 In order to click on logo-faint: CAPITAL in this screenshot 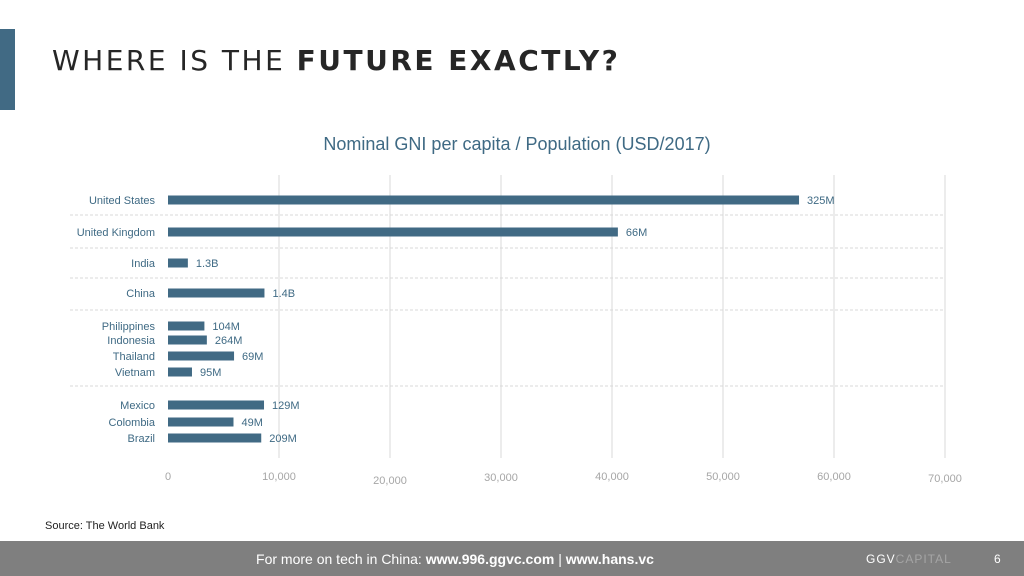, I will do `click(923, 559)`.